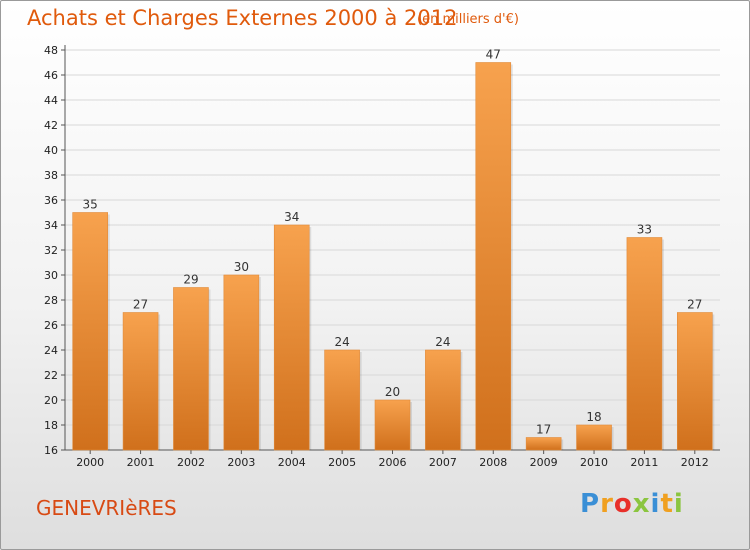  I want to click on data-label-2005: 24, so click(341, 342).